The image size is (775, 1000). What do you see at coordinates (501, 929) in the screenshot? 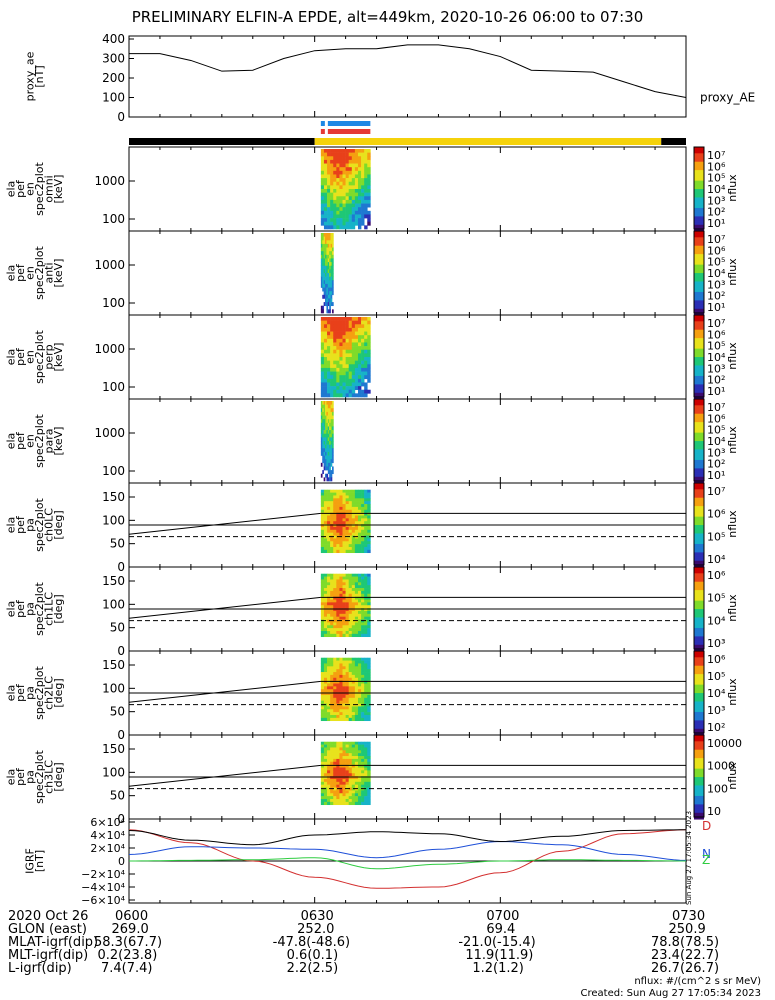
I see `orbit-value: 69.4` at bounding box center [501, 929].